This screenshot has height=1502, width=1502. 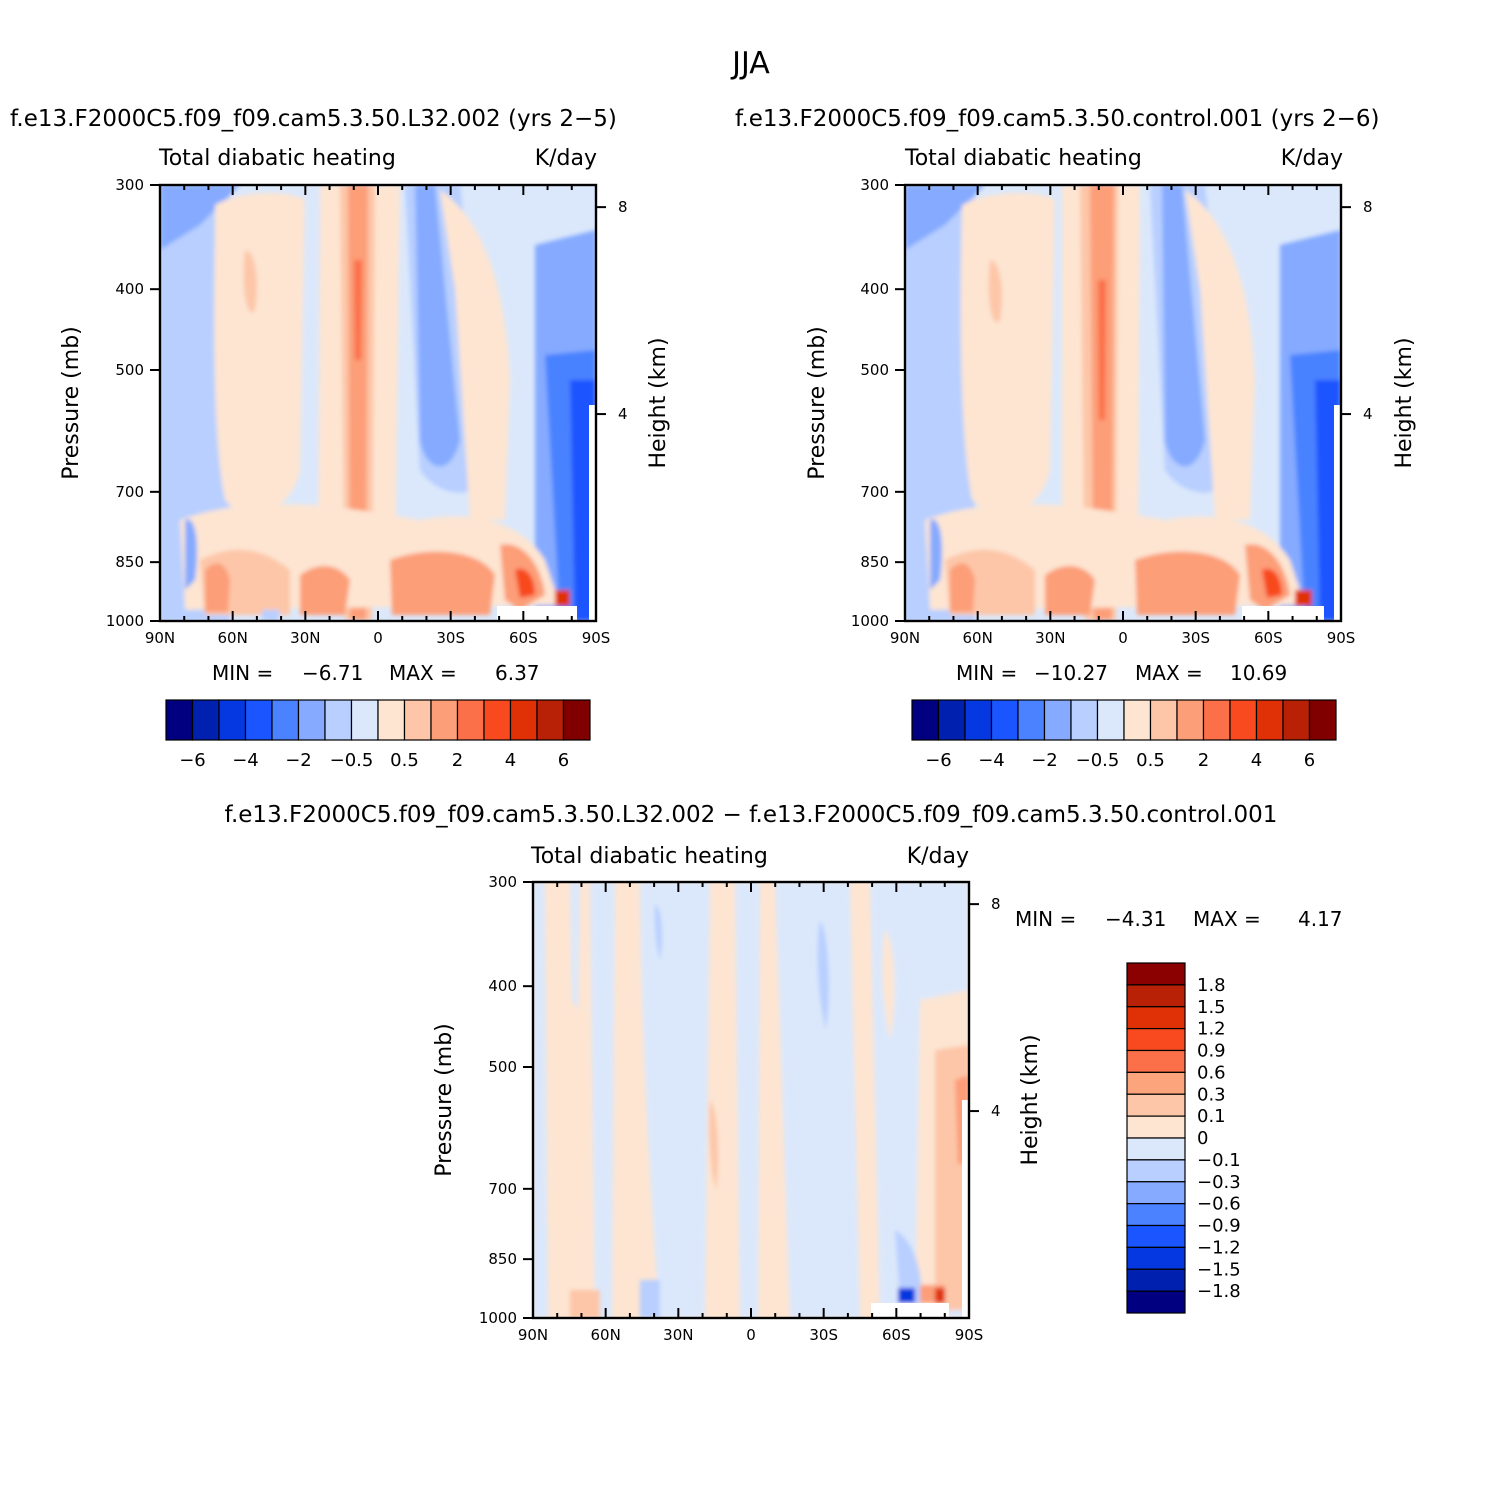 What do you see at coordinates (245, 760) in the screenshot?
I see `colorbar-label: −4` at bounding box center [245, 760].